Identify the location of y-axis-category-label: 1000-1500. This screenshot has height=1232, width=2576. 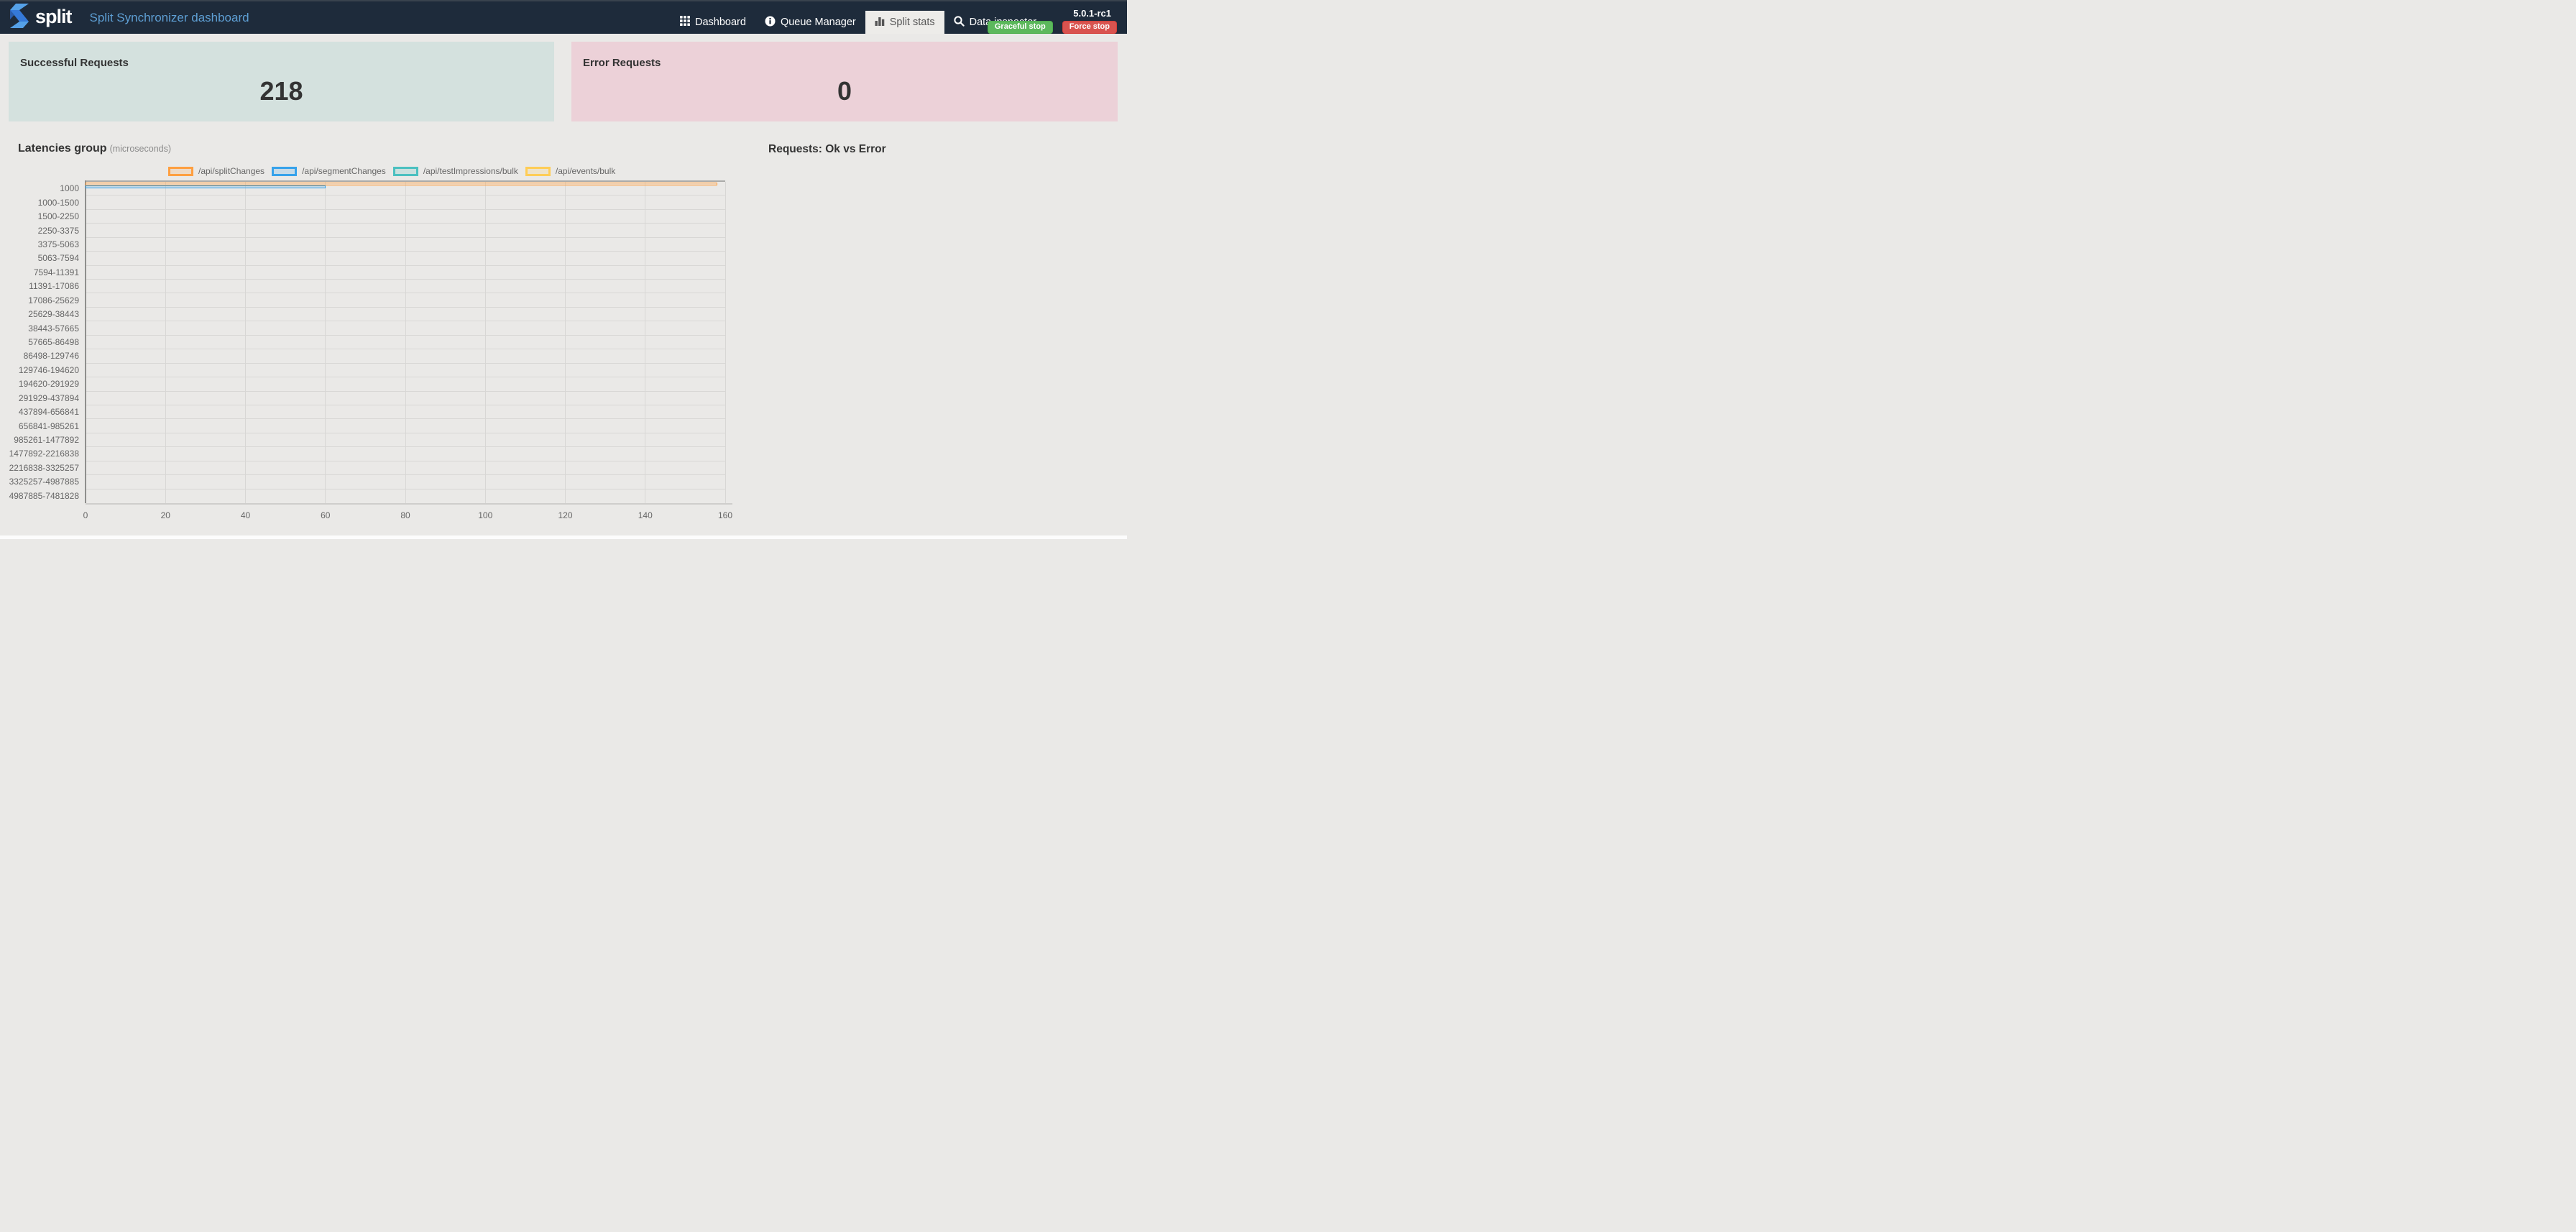
(58, 202).